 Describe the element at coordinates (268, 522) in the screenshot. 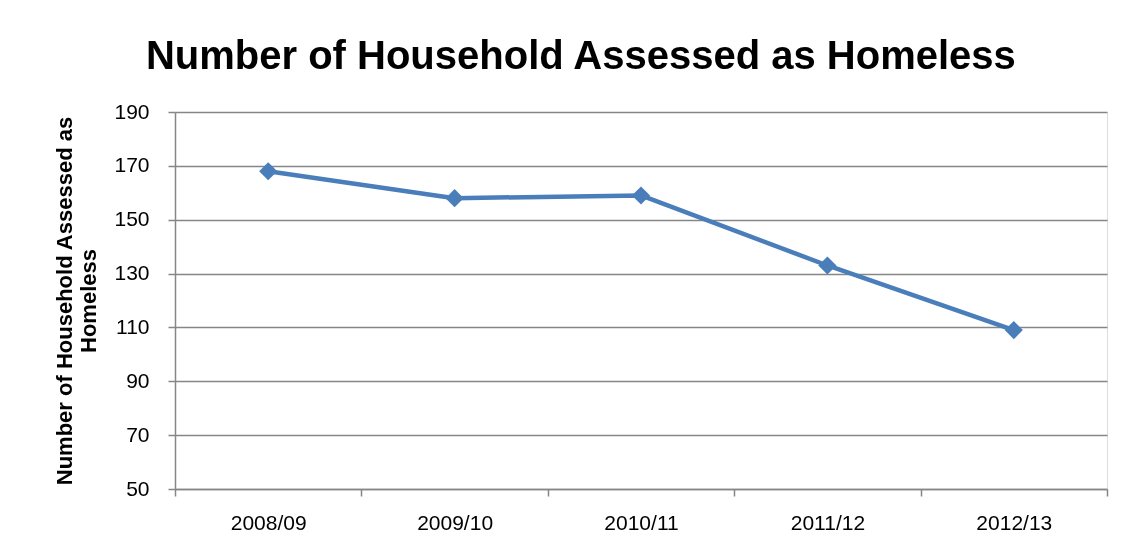

I see `x-tick-label: 2008/09` at that location.